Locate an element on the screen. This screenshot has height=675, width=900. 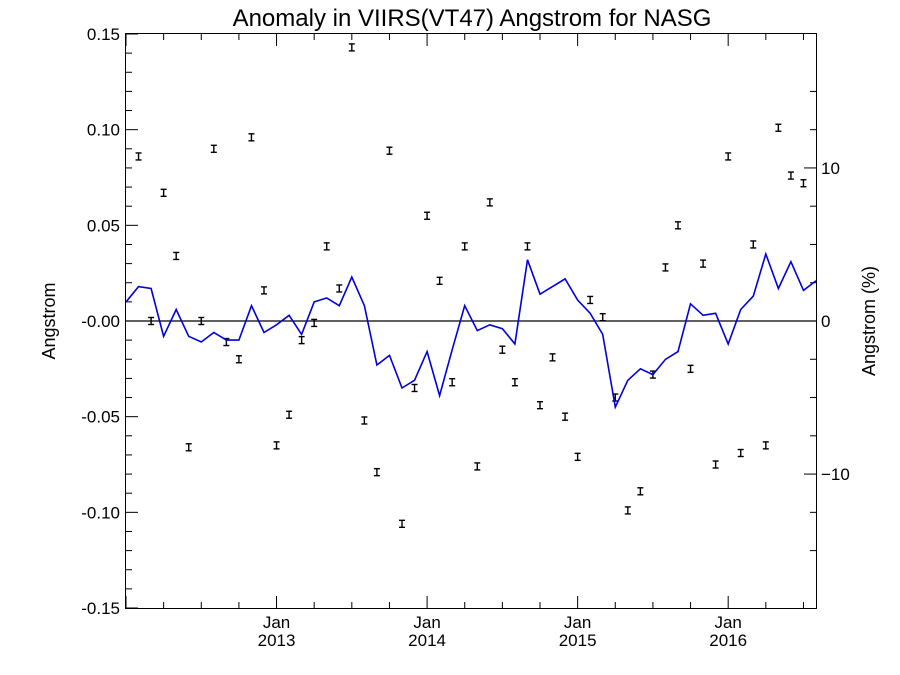
y-axis-label: Angstrom is located at coordinates (49, 320).